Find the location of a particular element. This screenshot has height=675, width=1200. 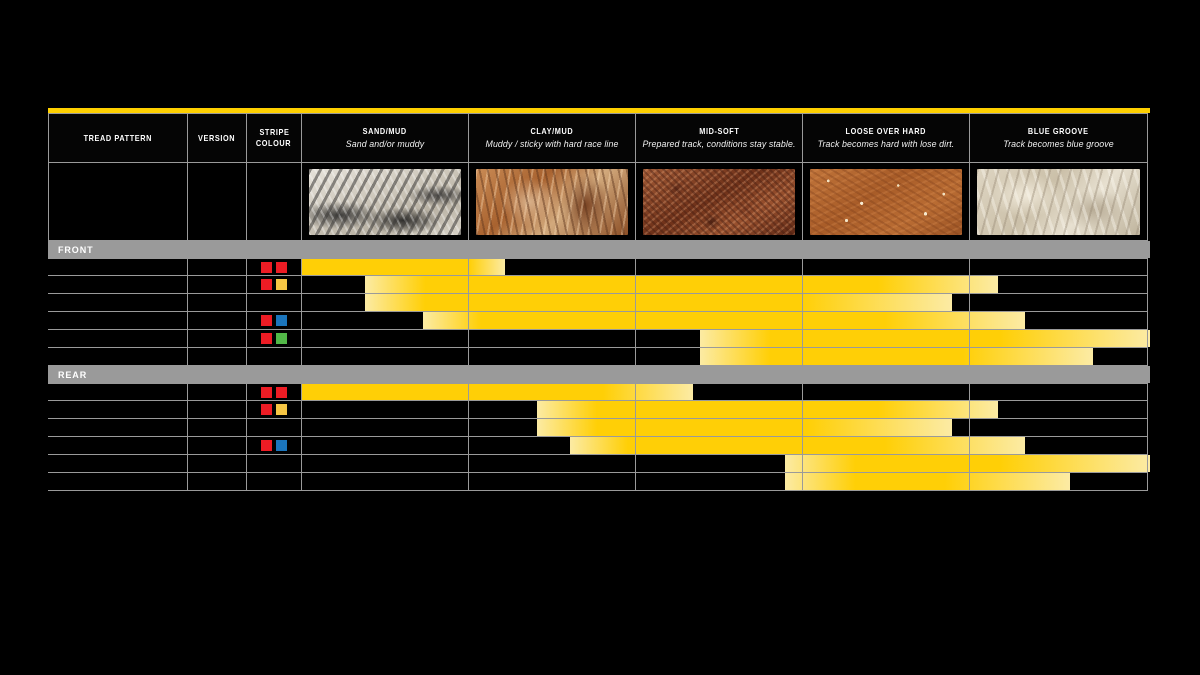

section-label-front: FRONT is located at coordinates (76, 249).